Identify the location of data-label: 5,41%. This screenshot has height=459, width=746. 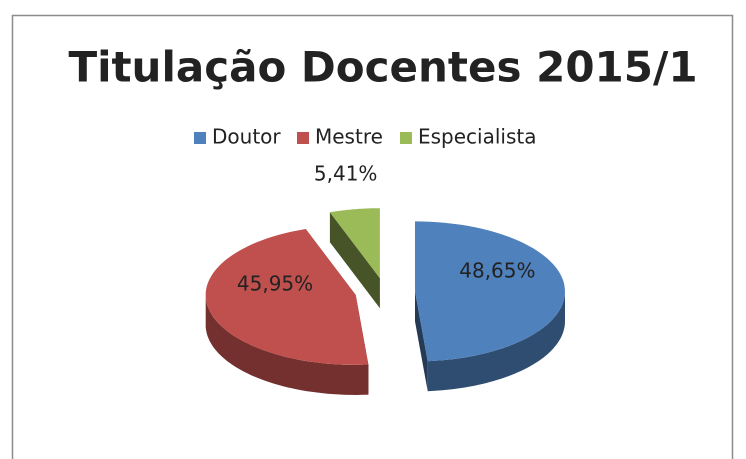
(346, 174).